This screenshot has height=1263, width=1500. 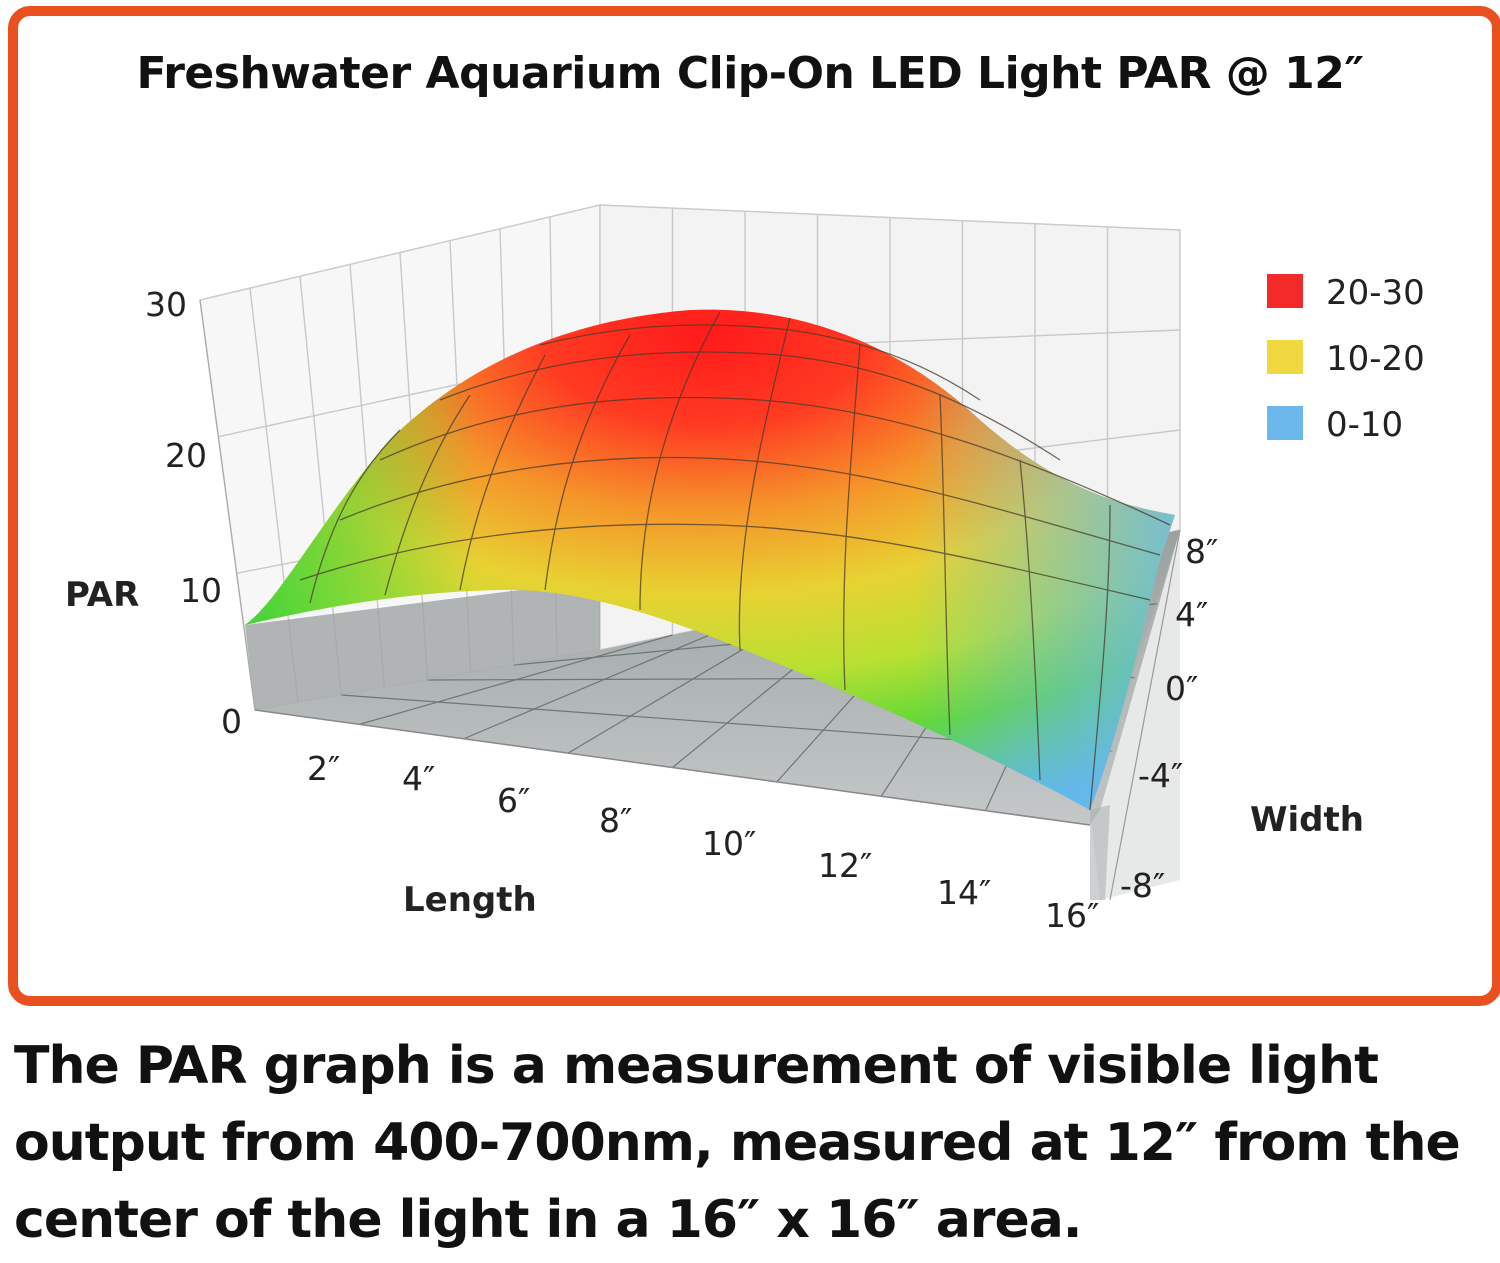 I want to click on z-tick-label: 10, so click(x=201, y=590).